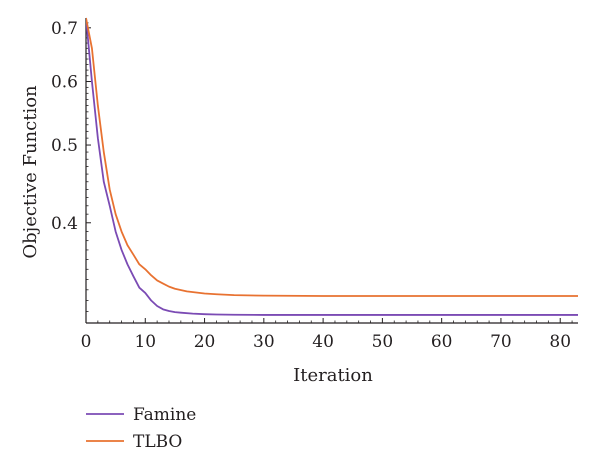  What do you see at coordinates (383, 342) in the screenshot?
I see `x-tick-label: 50` at bounding box center [383, 342].